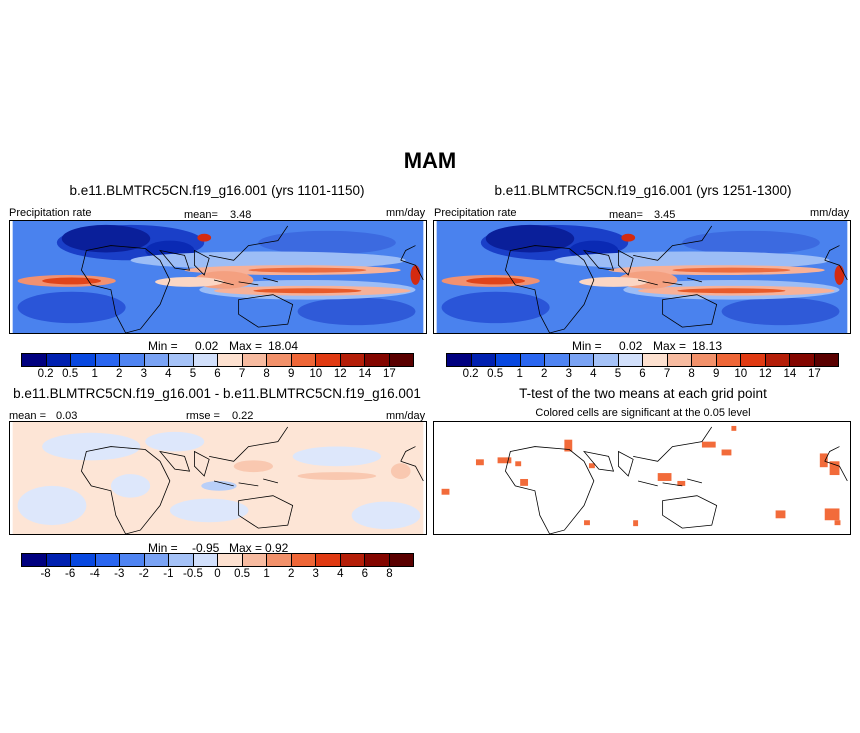  Describe the element at coordinates (836, 263) in the screenshot. I see `map2-coastline-south-america` at that location.